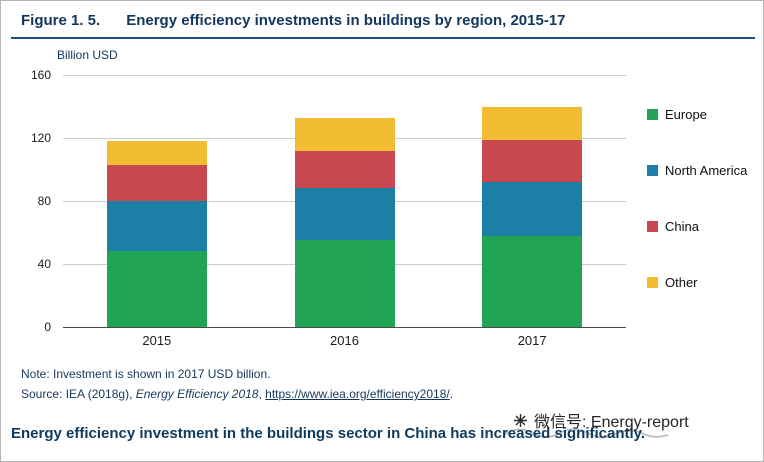 Image resolution: width=764 pixels, height=462 pixels. What do you see at coordinates (78, 394) in the screenshot?
I see `source-prefix: Source: IEA (2018g),` at bounding box center [78, 394].